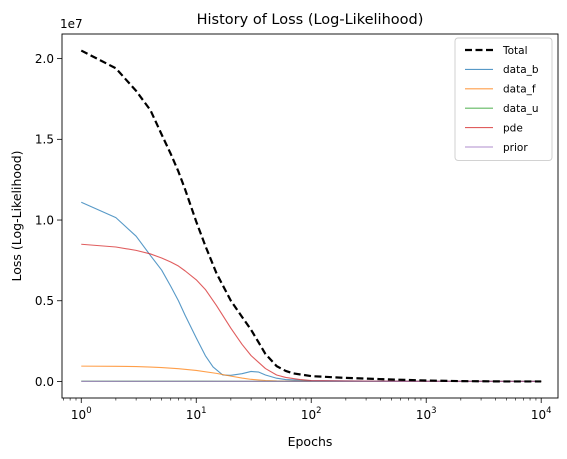 This screenshot has height=459, width=567. I want to click on chart-title: History of Loss (Log-Likelihood), so click(310, 20).